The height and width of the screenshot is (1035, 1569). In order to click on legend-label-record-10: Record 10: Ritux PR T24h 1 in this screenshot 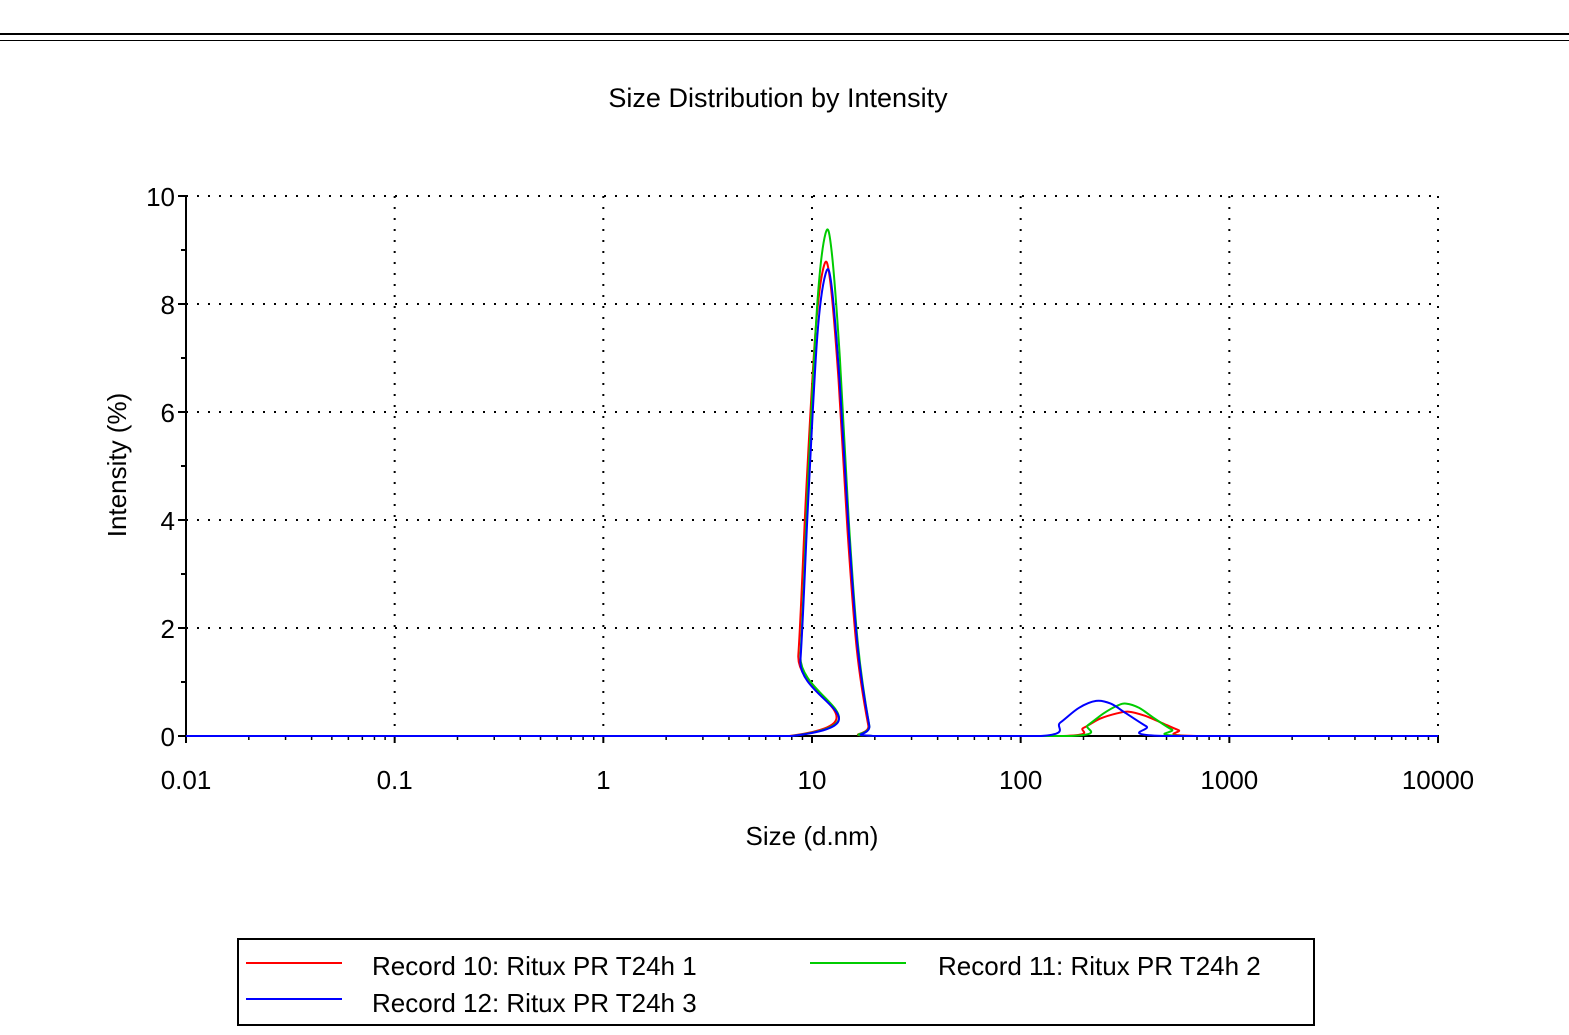, I will do `click(534, 966)`.